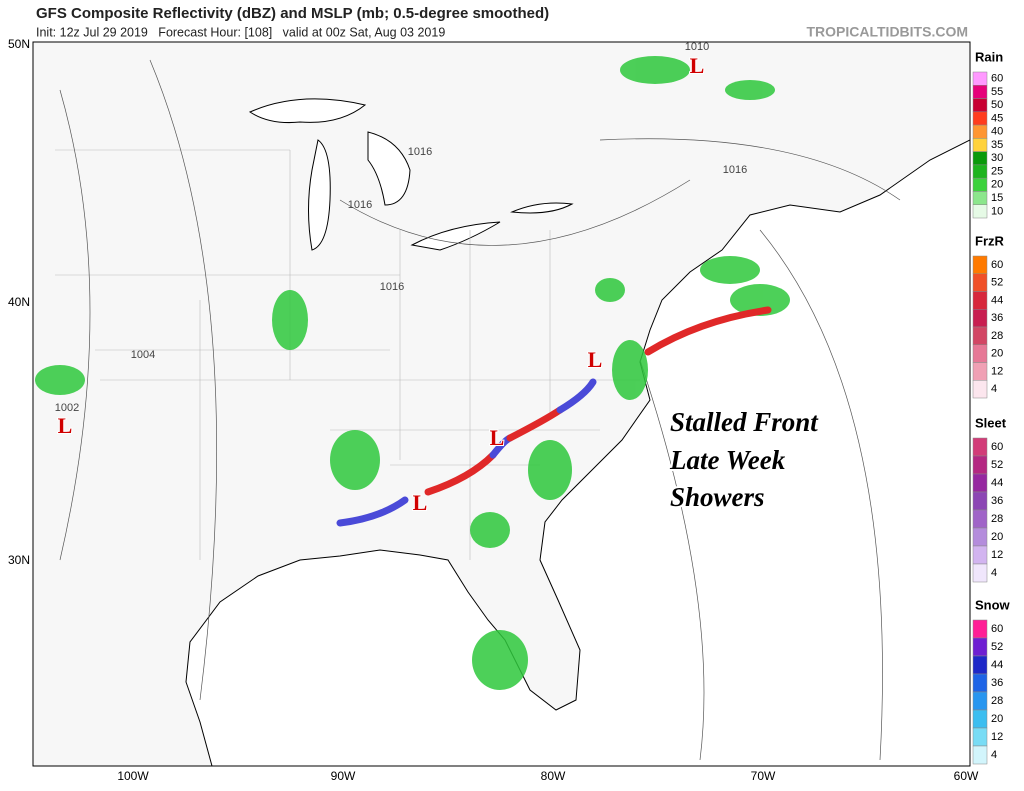  I want to click on great-lakes, so click(411, 174).